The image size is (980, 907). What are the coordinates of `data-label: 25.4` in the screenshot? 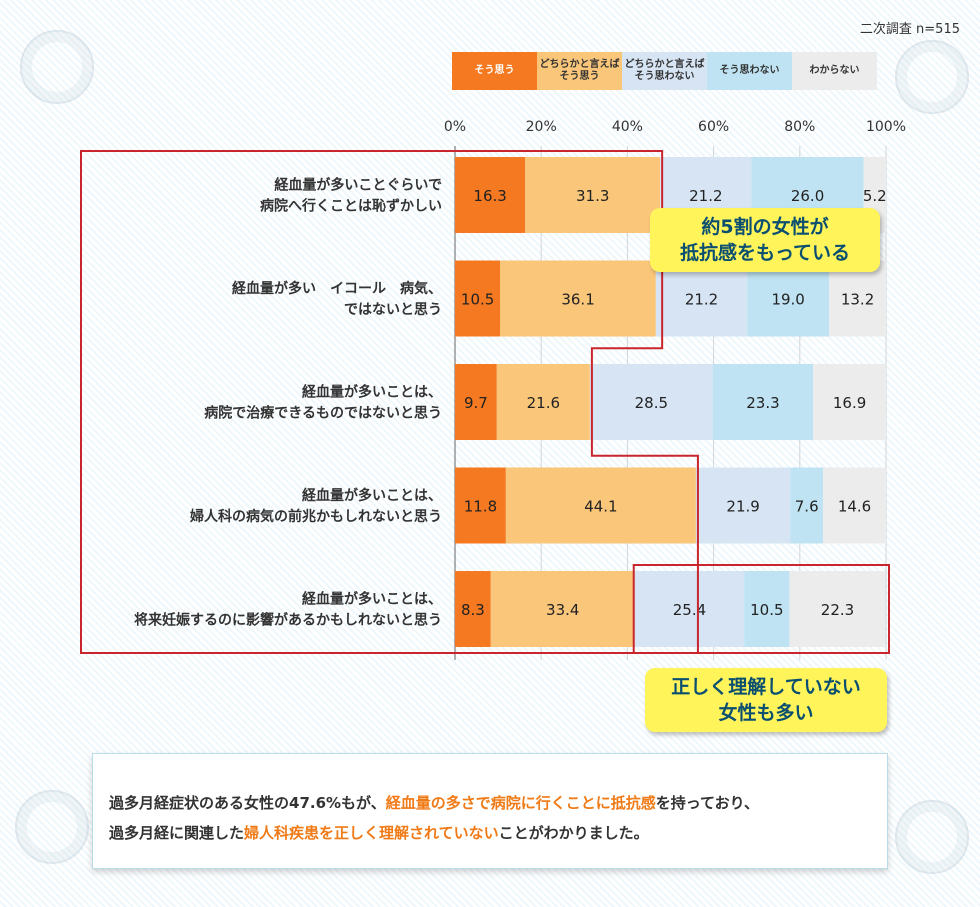 It's located at (689, 610).